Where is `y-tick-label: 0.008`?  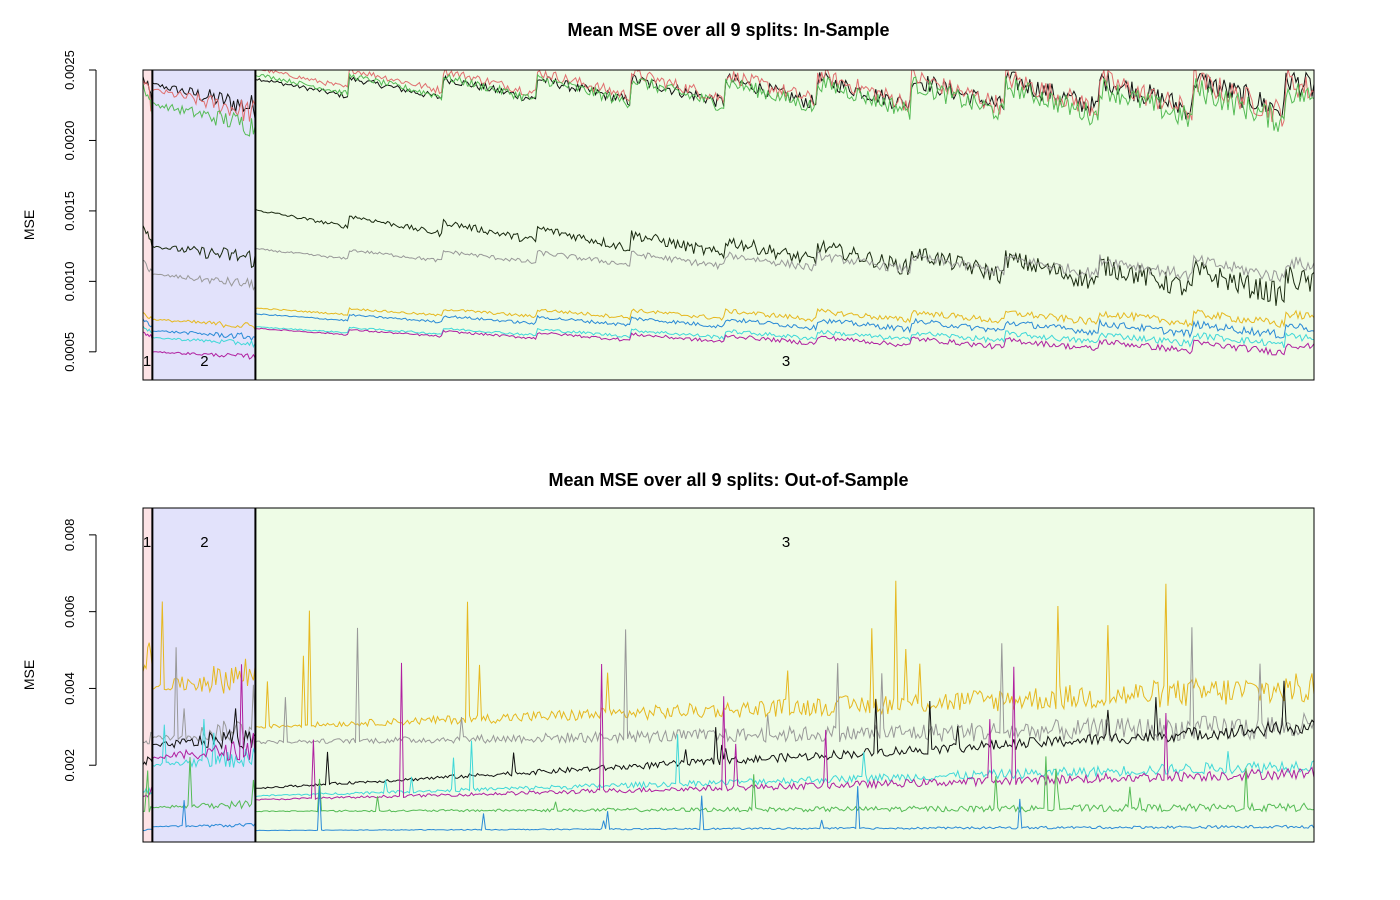
y-tick-label: 0.008 is located at coordinates (69, 535).